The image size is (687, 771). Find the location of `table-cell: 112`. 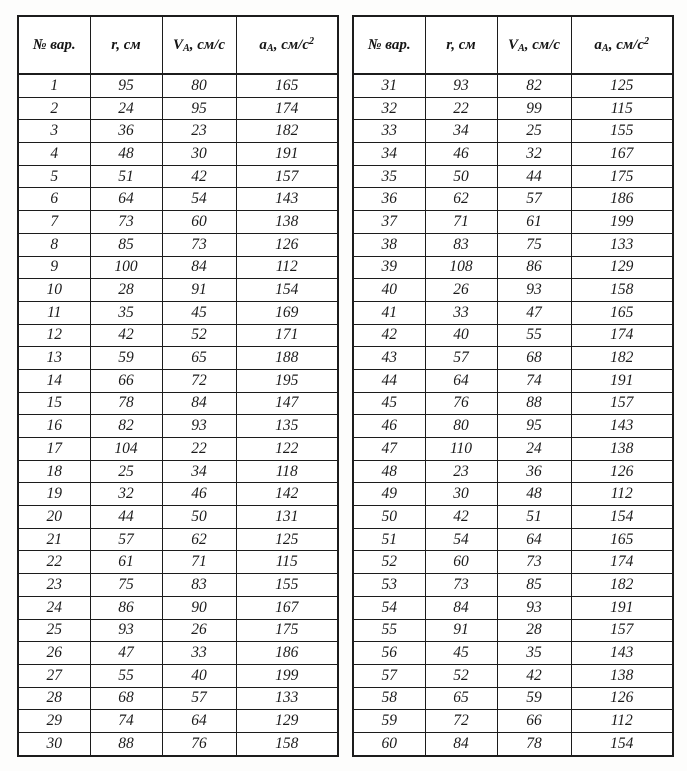

table-cell: 112 is located at coordinates (622, 721).